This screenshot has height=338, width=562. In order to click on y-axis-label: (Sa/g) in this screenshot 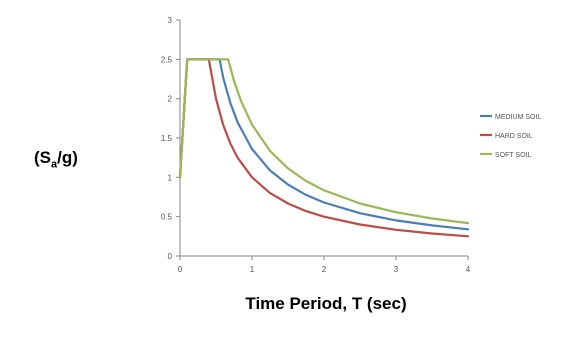, I will do `click(56, 159)`.